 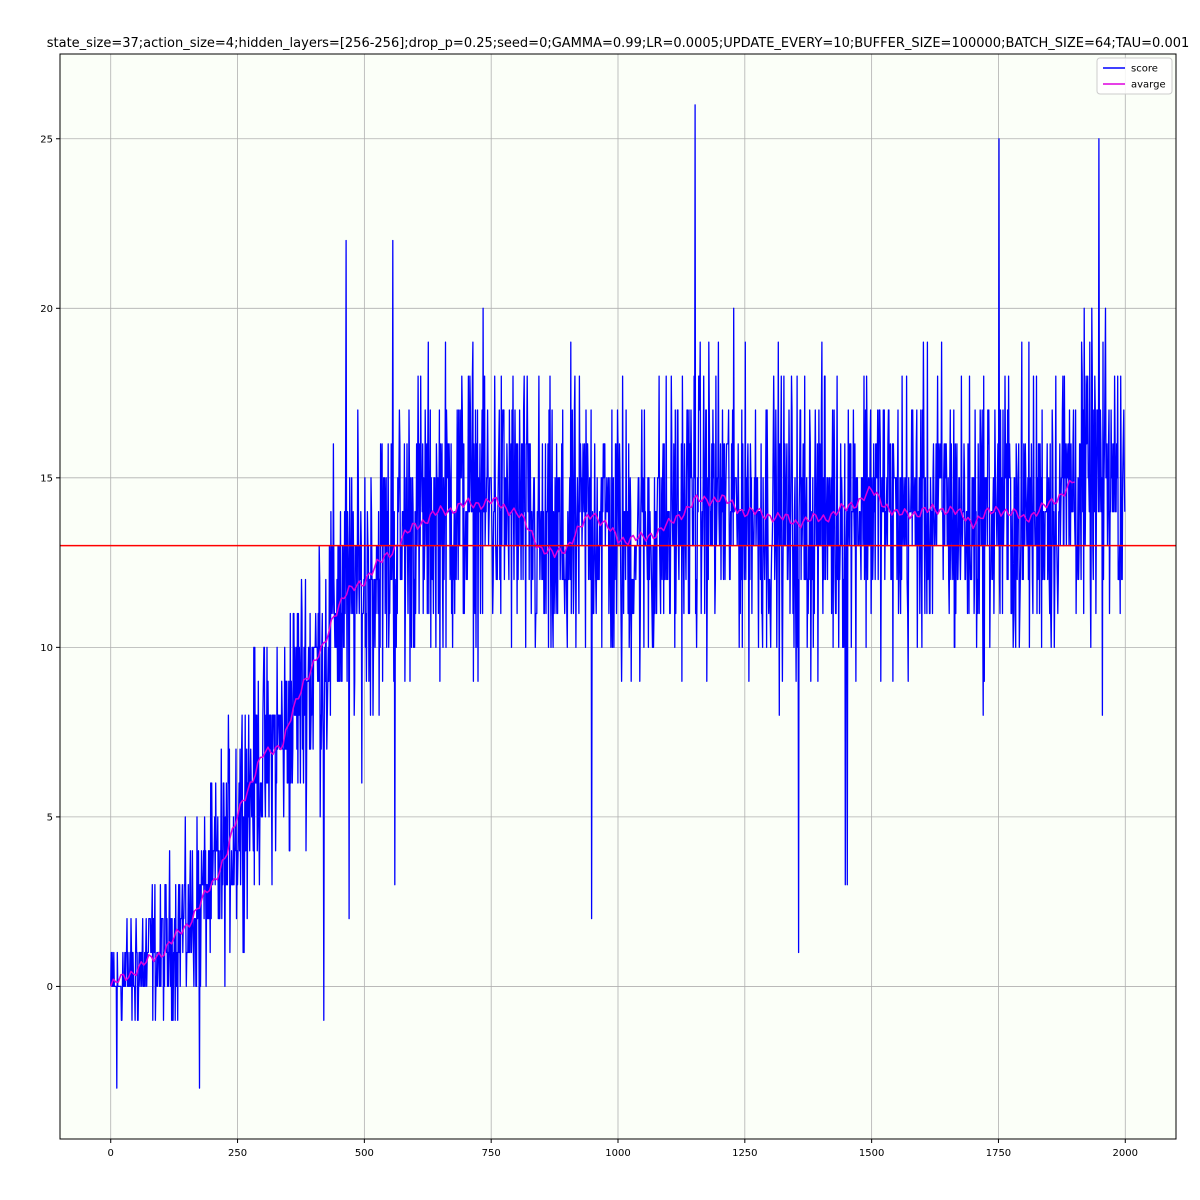 What do you see at coordinates (237, 1153) in the screenshot?
I see `x-tick-label: 250` at bounding box center [237, 1153].